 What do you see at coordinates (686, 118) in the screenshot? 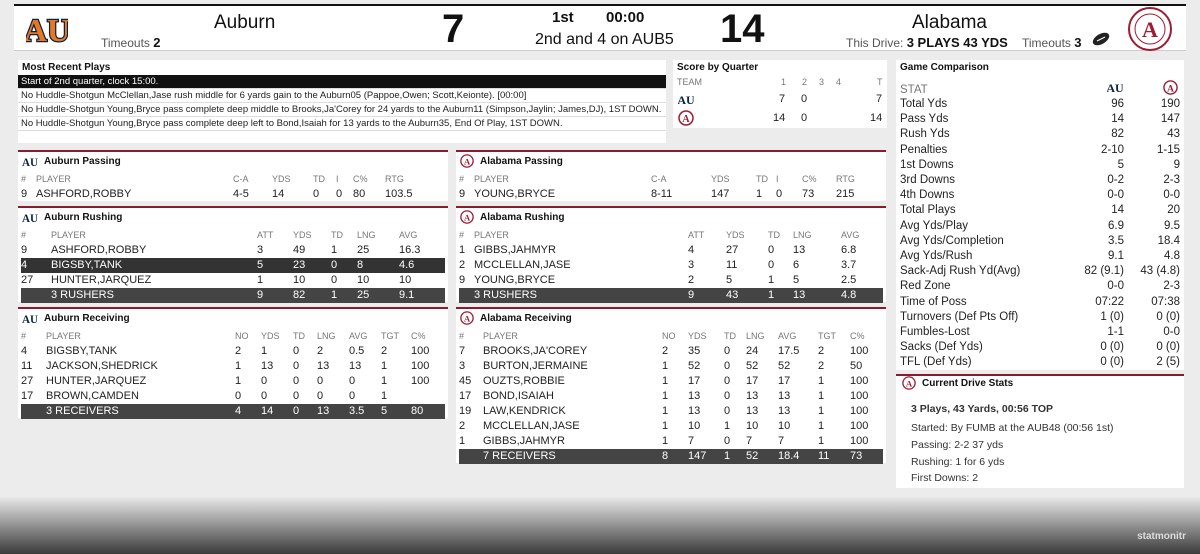
I see `alabama-logo-small: A` at bounding box center [686, 118].